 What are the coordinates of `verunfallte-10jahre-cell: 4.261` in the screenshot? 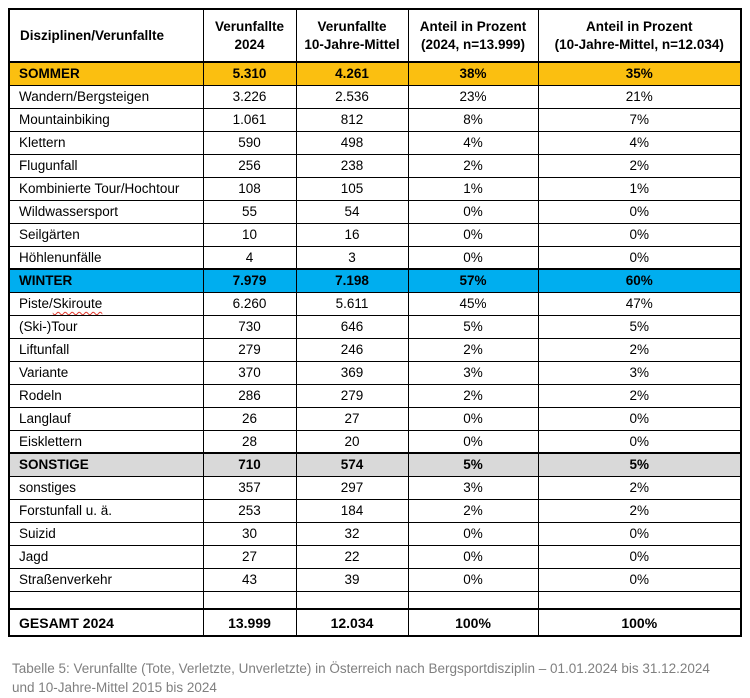 It's located at (352, 73).